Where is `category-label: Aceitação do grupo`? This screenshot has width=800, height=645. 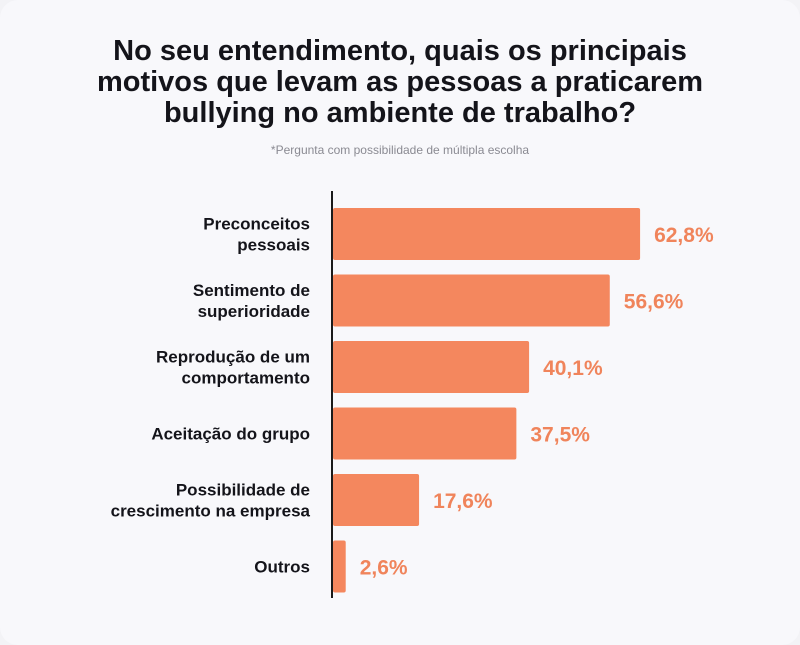 category-label: Aceitação do grupo is located at coordinates (230, 434).